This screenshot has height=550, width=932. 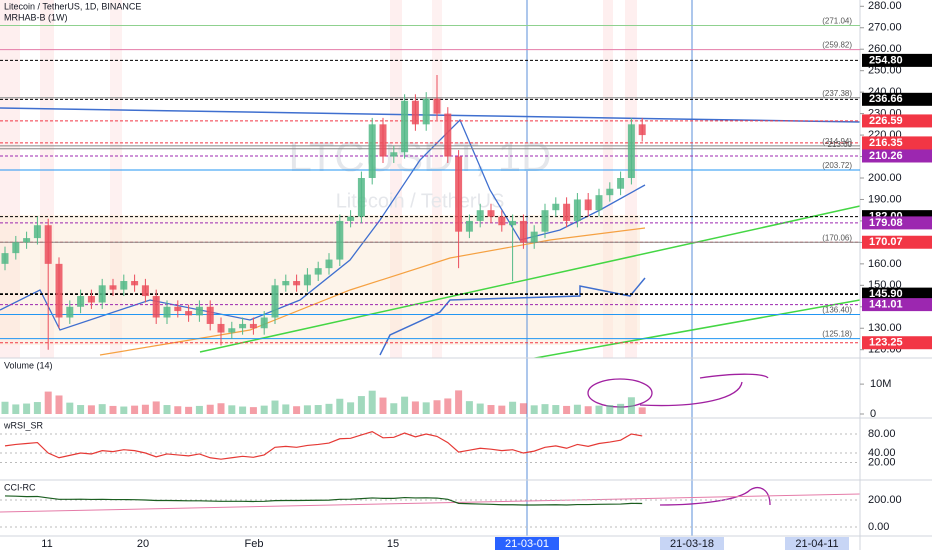 I want to click on price-note: (170.06), so click(x=837, y=237).